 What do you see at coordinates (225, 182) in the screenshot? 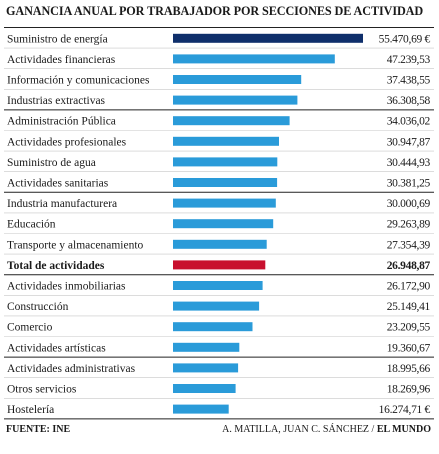
I see `bar-actividades-sanitarias` at bounding box center [225, 182].